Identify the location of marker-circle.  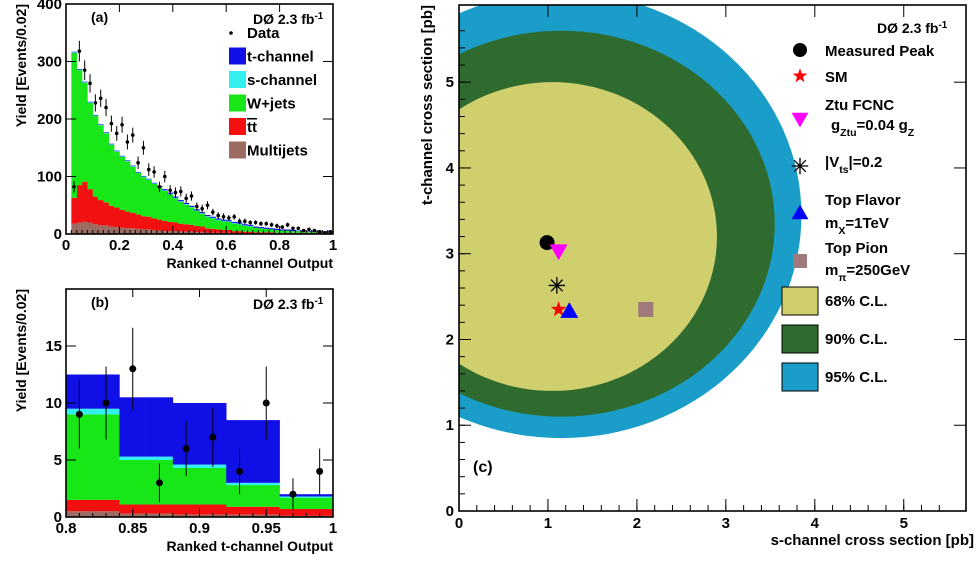
(800, 50).